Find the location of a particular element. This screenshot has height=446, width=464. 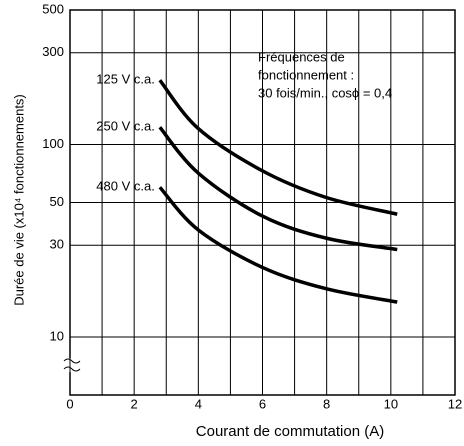

annotation: fonctionnement : is located at coordinates (306, 74).